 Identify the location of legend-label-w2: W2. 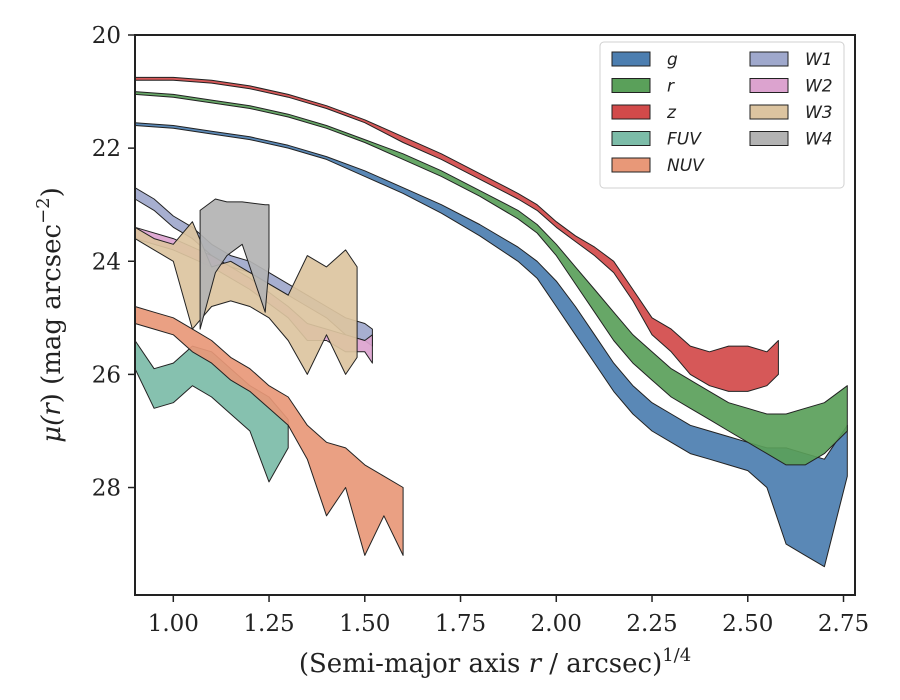
(819, 87).